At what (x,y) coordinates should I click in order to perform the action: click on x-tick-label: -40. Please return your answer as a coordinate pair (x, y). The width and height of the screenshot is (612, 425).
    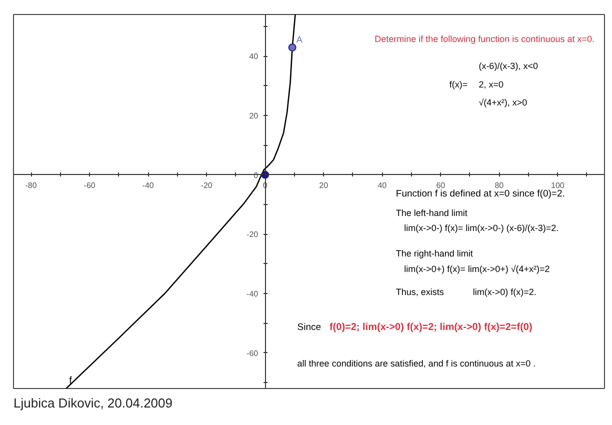
    Looking at the image, I should click on (148, 185).